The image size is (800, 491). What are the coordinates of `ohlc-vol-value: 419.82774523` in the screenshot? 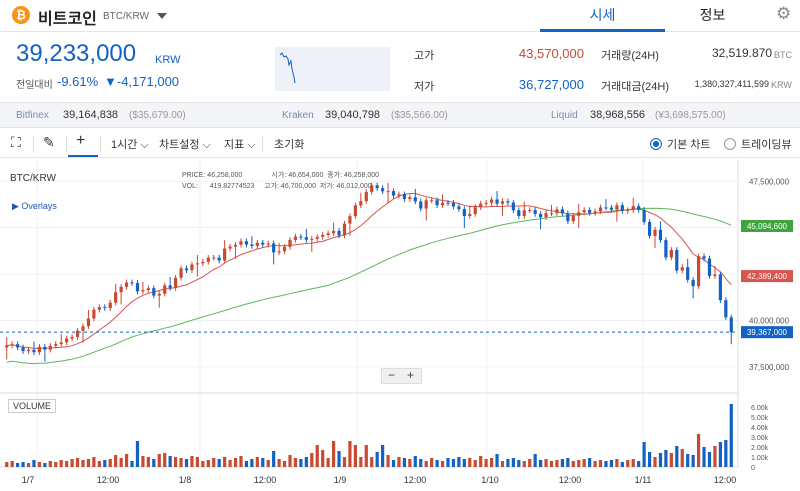 It's located at (232, 186).